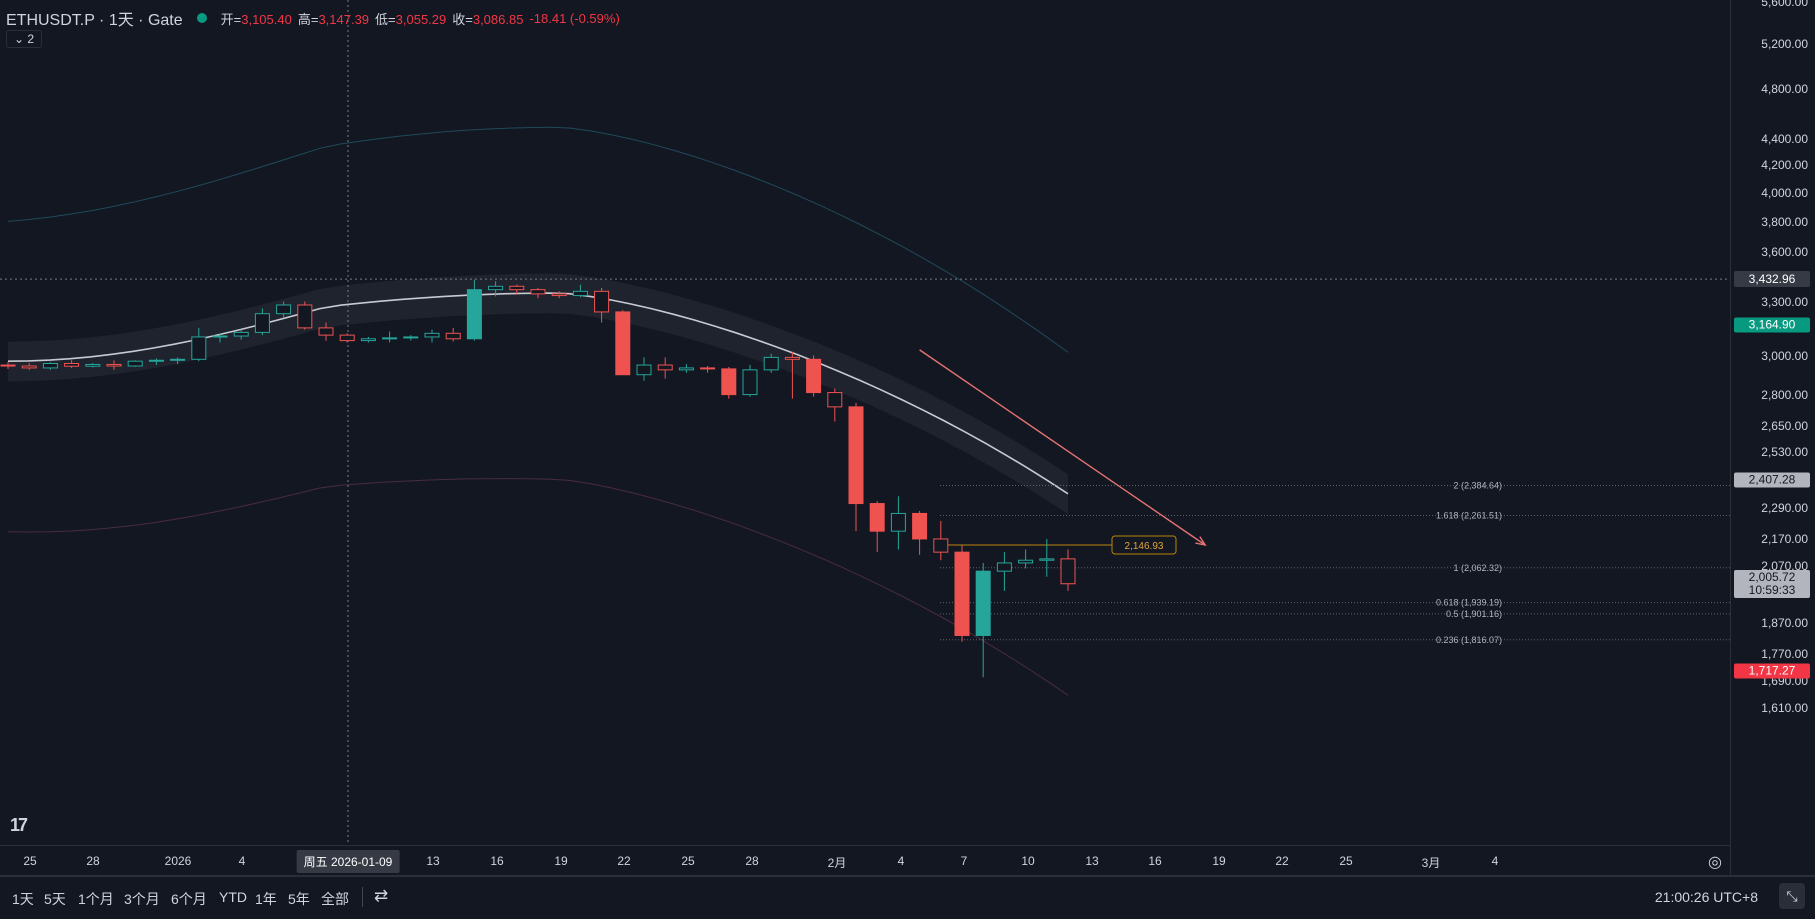  I want to click on fib-level-label: 0.618 (1,939.19), so click(1469, 603).